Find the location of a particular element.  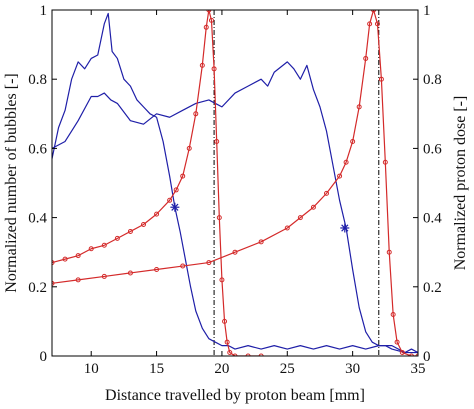

y-tick-label-right: 1 is located at coordinates (427, 11).